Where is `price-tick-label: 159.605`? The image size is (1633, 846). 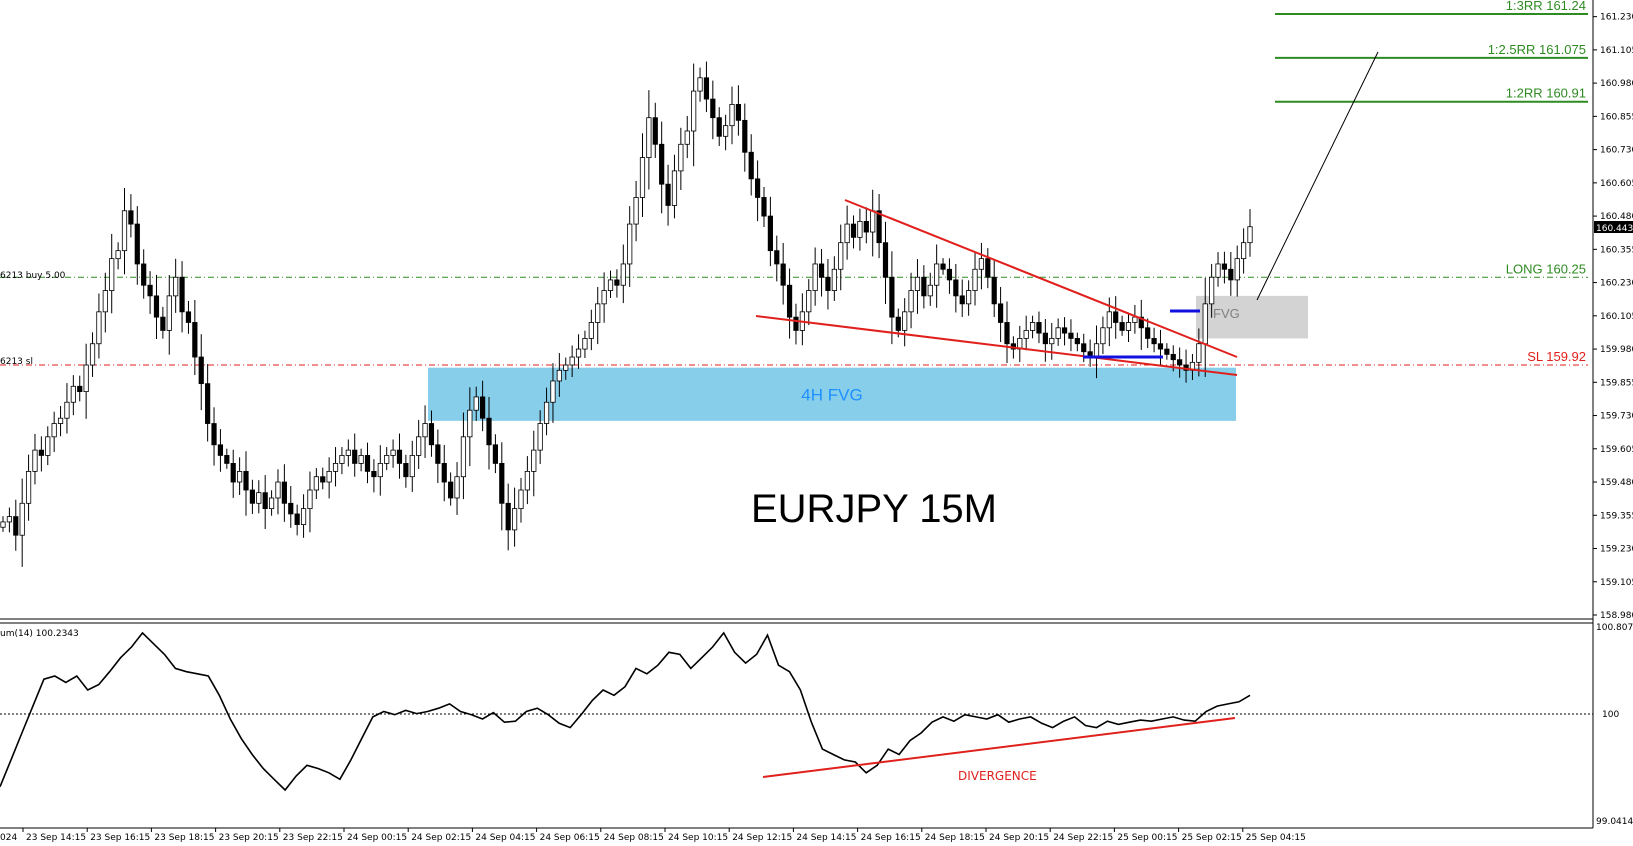 price-tick-label: 159.605 is located at coordinates (1616, 450).